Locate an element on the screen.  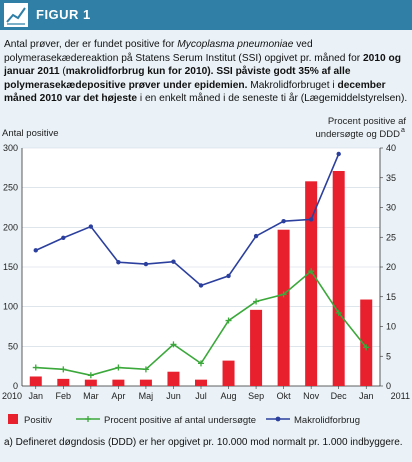
right-axis-title: undersøgte og DDD is located at coordinates (358, 134).